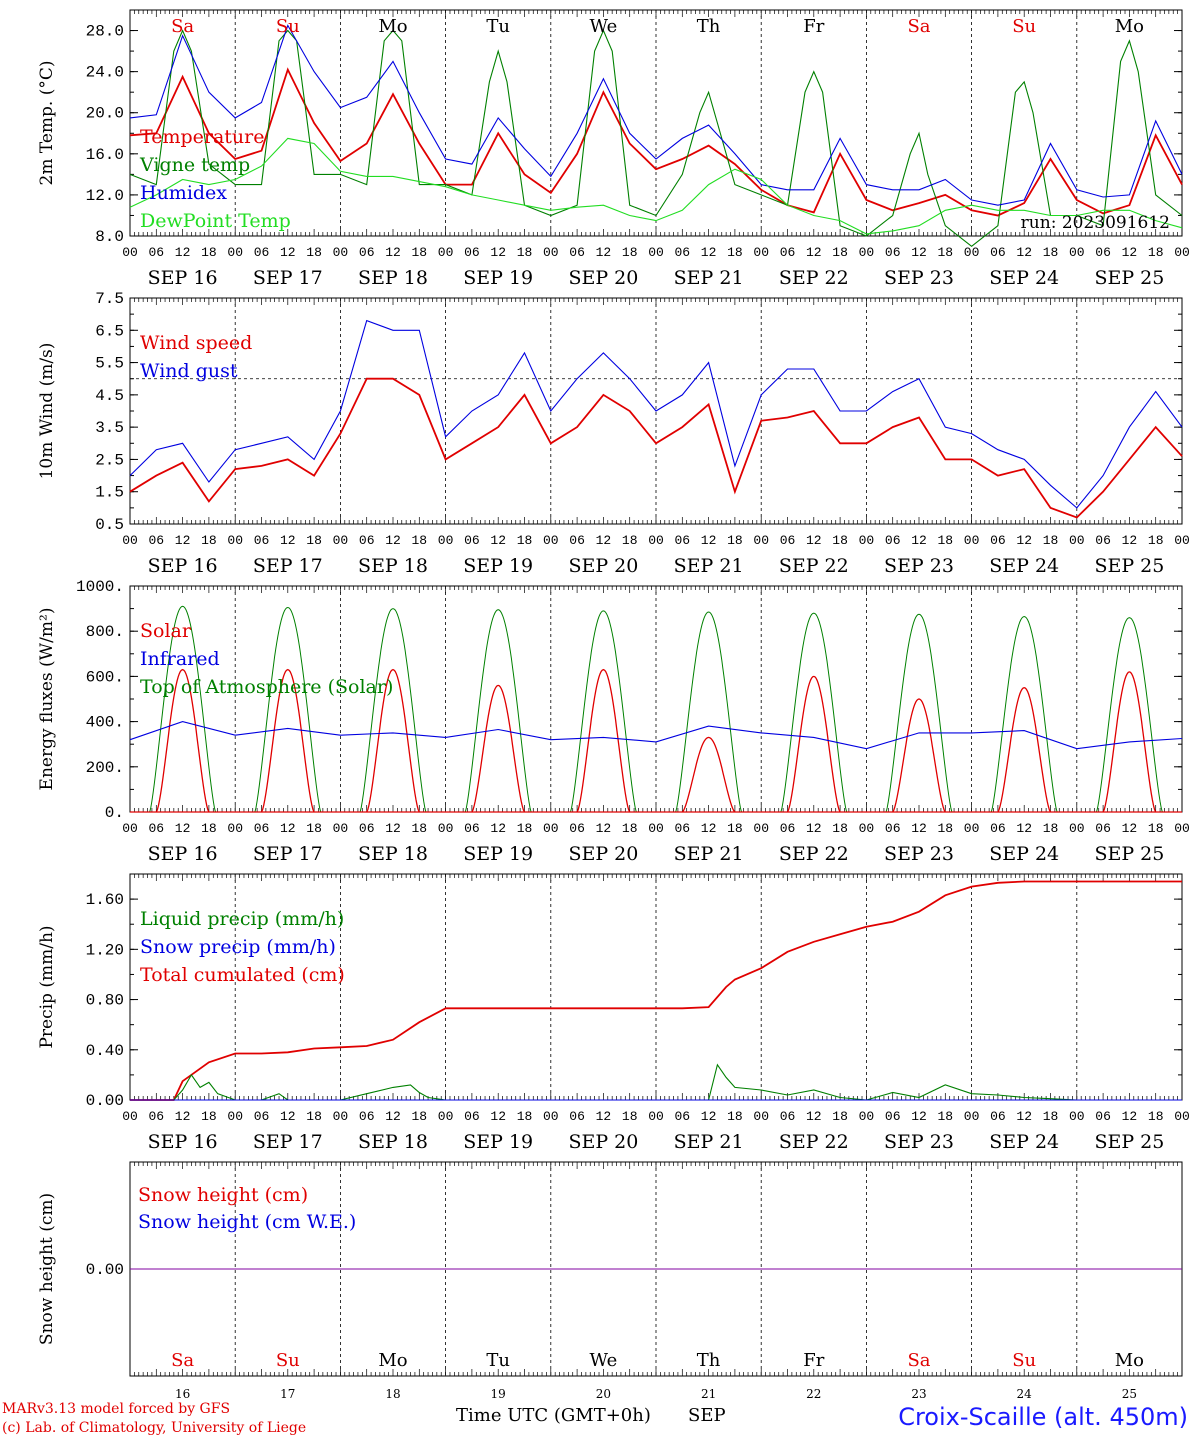  Describe the element at coordinates (498, 1394) in the screenshot. I see `day-number: 19` at that location.